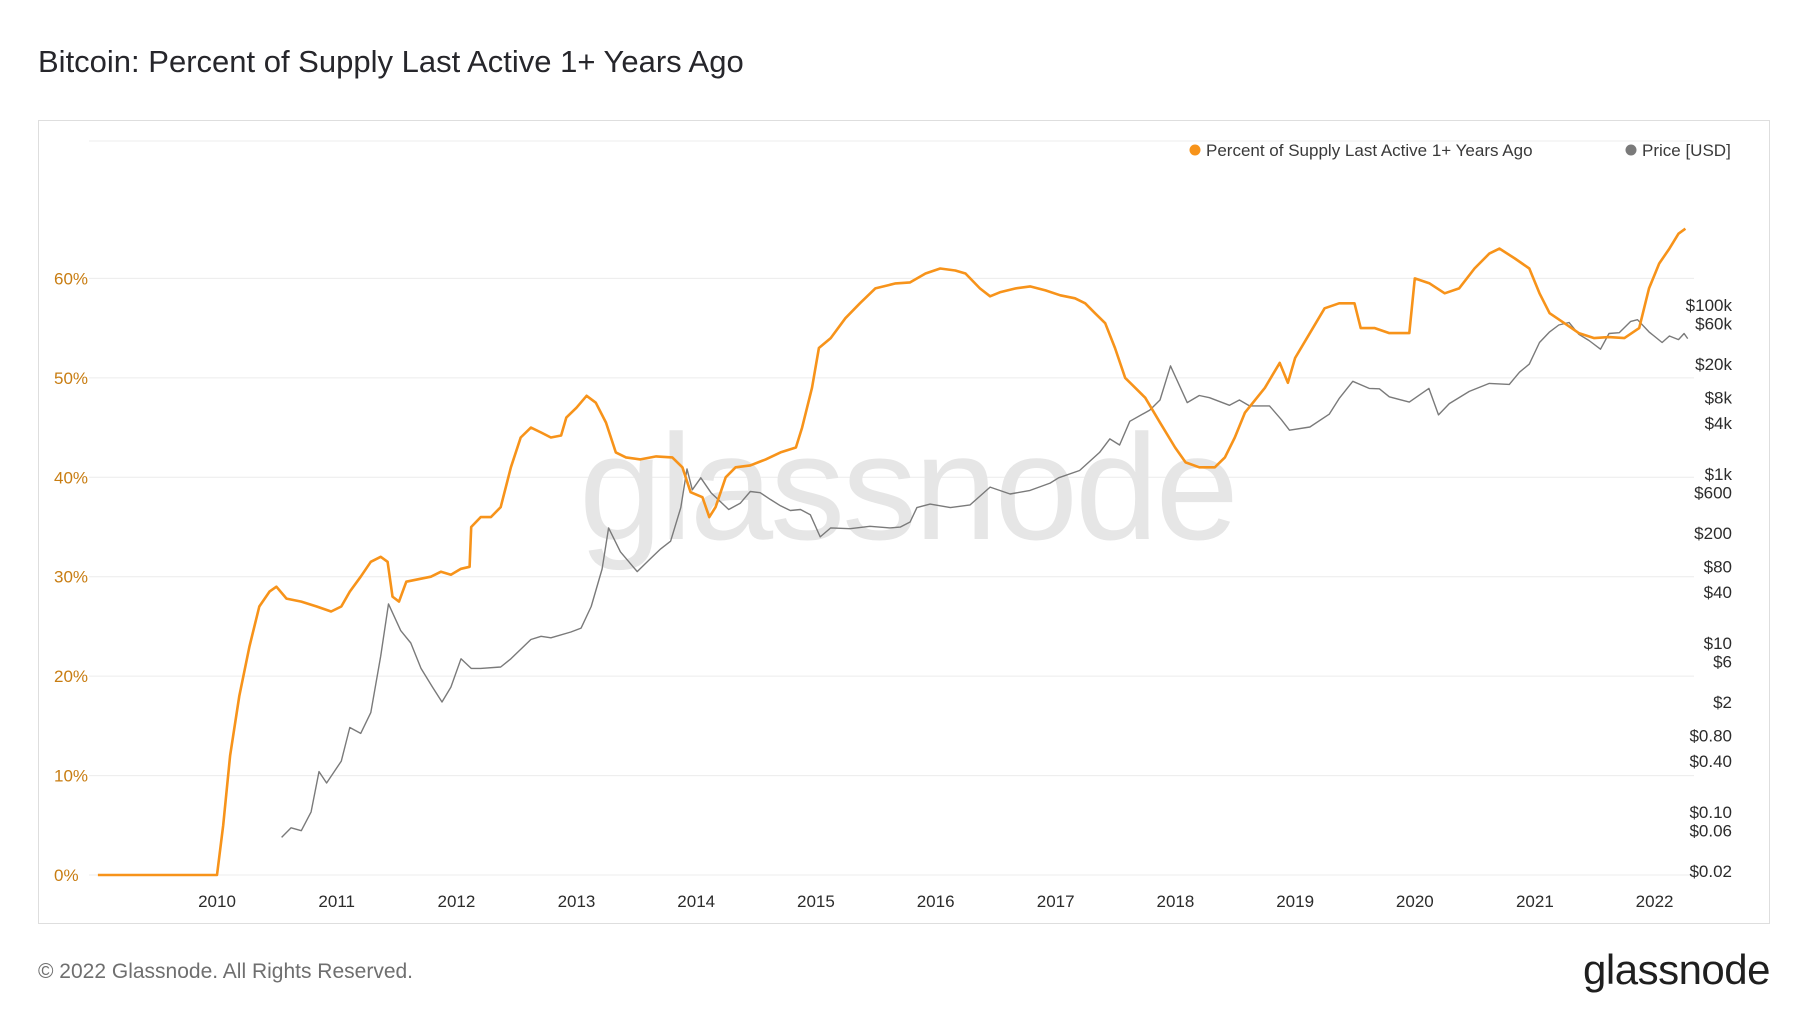 The height and width of the screenshot is (1013, 1800). What do you see at coordinates (1710, 761) in the screenshot?
I see `right-tick-label: $0.40` at bounding box center [1710, 761].